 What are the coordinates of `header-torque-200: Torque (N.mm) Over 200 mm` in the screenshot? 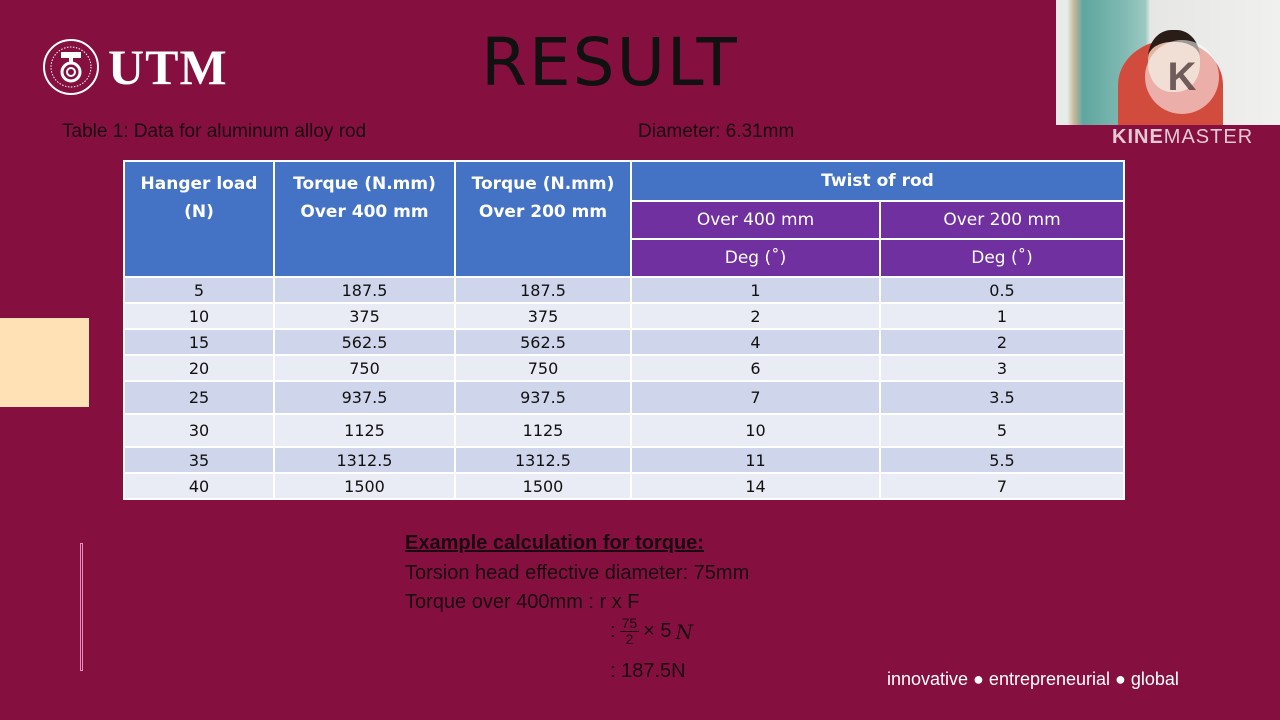 It's located at (543, 219).